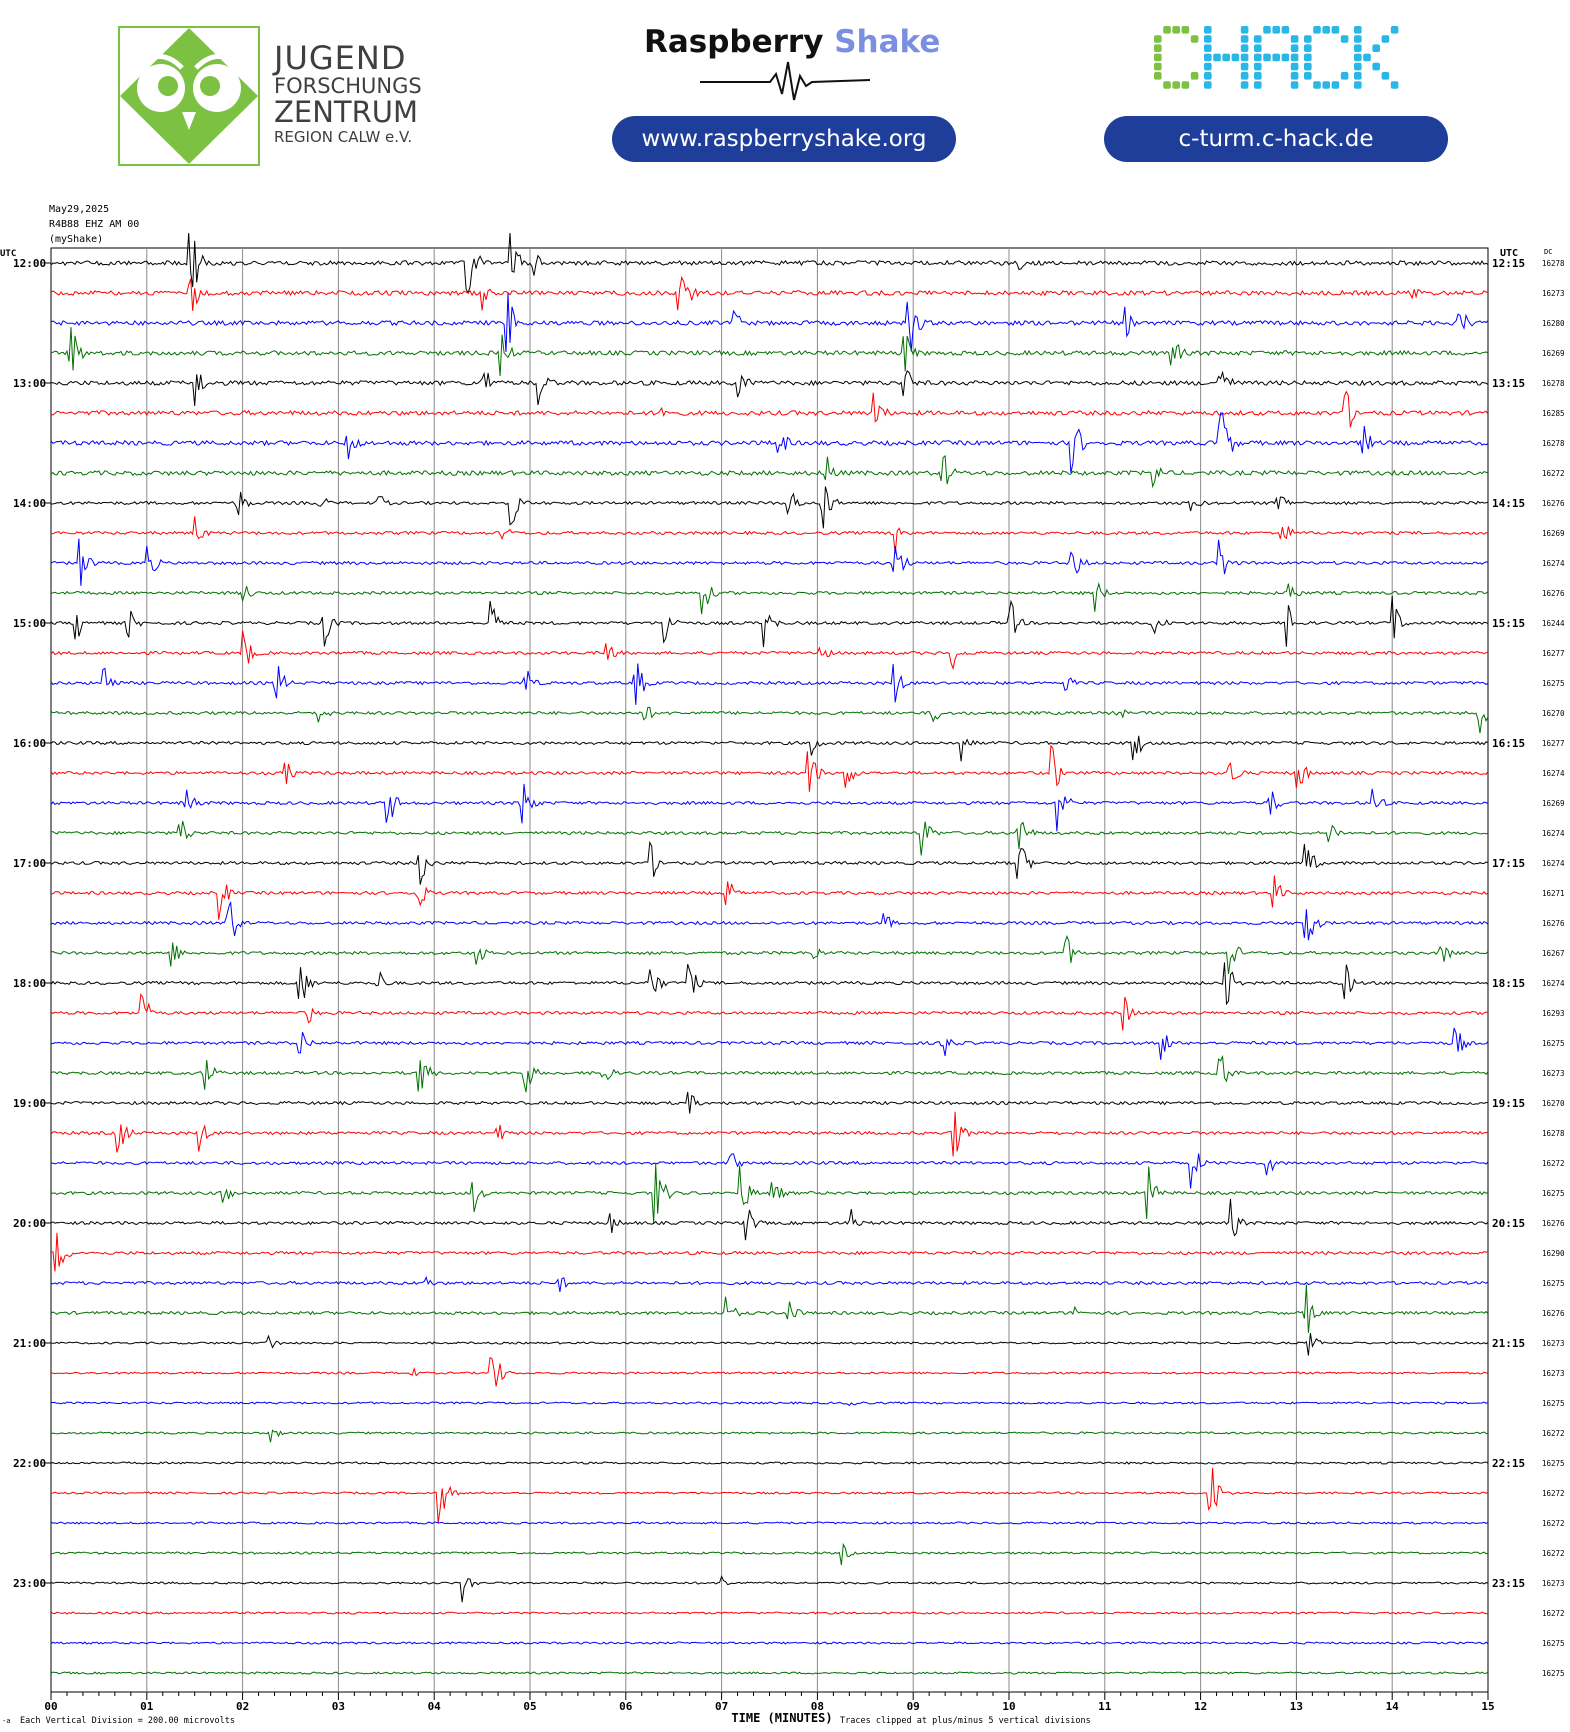 The width and height of the screenshot is (1570, 1732). What do you see at coordinates (1553, 953) in the screenshot?
I see `dc-value: 16267` at bounding box center [1553, 953].